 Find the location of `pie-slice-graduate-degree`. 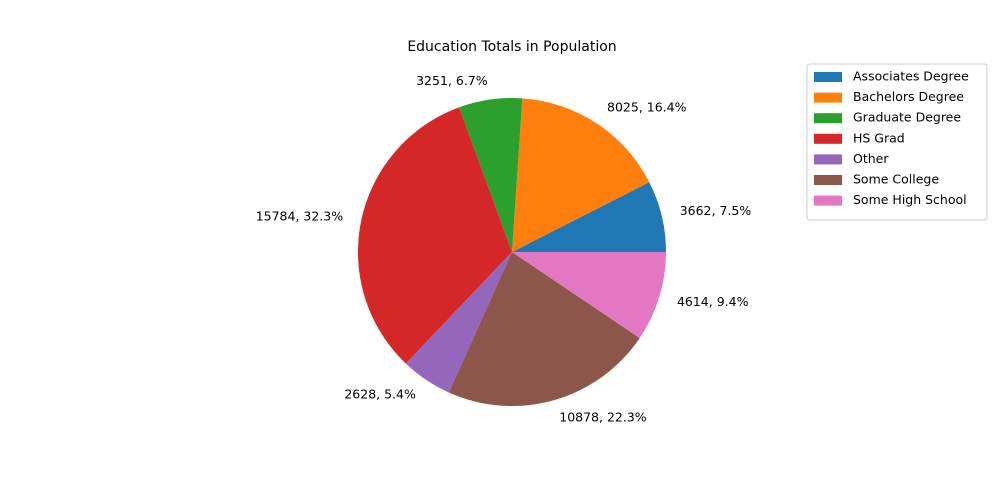

pie-slice-graduate-degree is located at coordinates (491, 175).